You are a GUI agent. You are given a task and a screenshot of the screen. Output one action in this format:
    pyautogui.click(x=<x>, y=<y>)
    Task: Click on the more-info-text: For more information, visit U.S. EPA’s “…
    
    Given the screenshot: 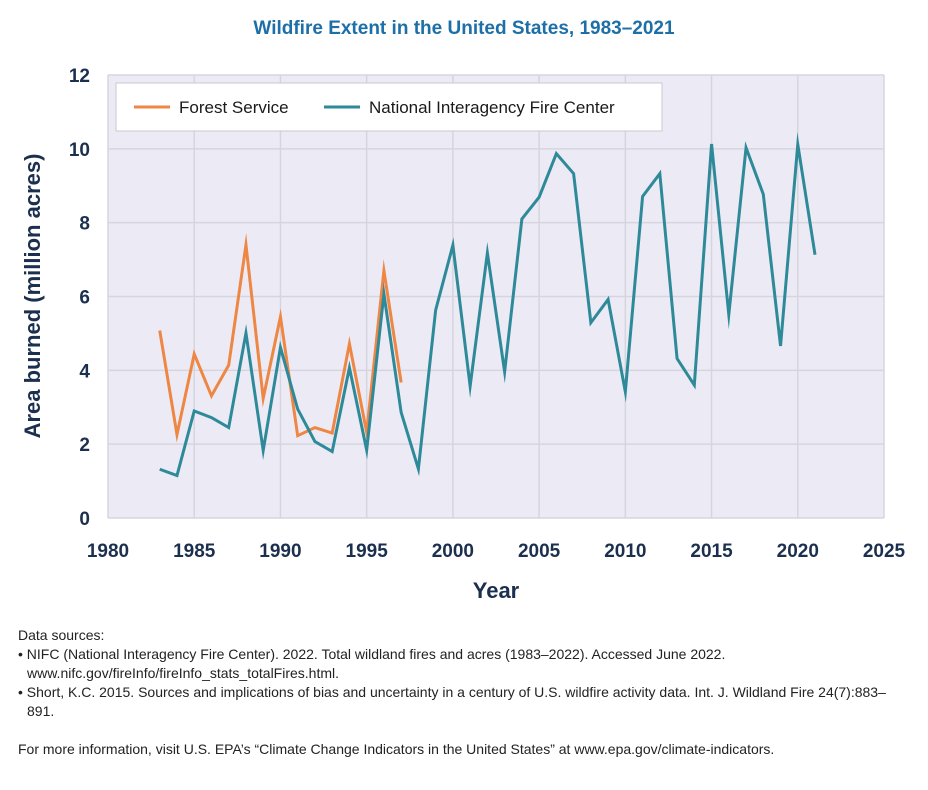 What is the action you would take?
    pyautogui.click(x=396, y=749)
    